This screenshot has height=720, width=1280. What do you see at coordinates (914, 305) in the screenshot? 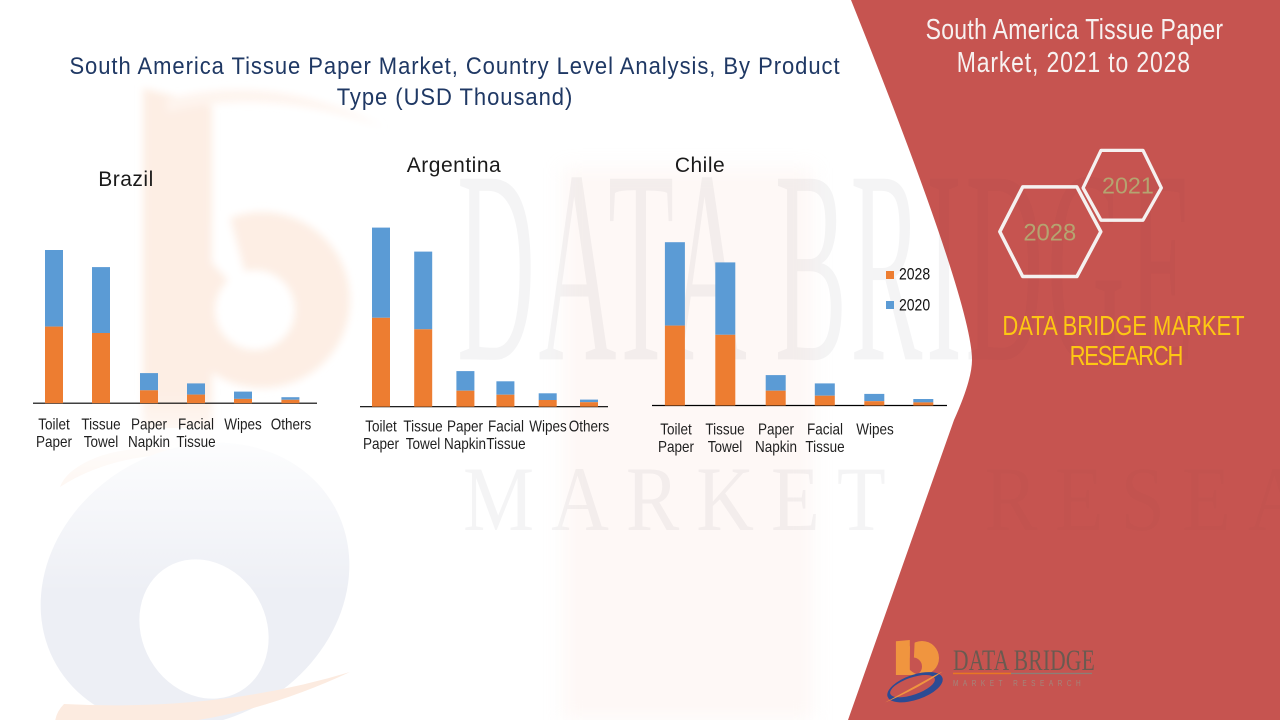
I see `svg-text: 2020` at bounding box center [914, 305].